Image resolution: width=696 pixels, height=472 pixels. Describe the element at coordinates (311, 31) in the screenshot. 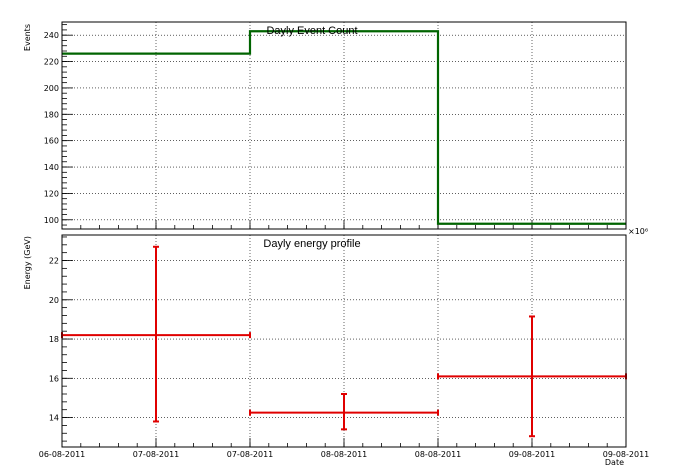

I see `event-count-title: Dayly Event Count` at that location.